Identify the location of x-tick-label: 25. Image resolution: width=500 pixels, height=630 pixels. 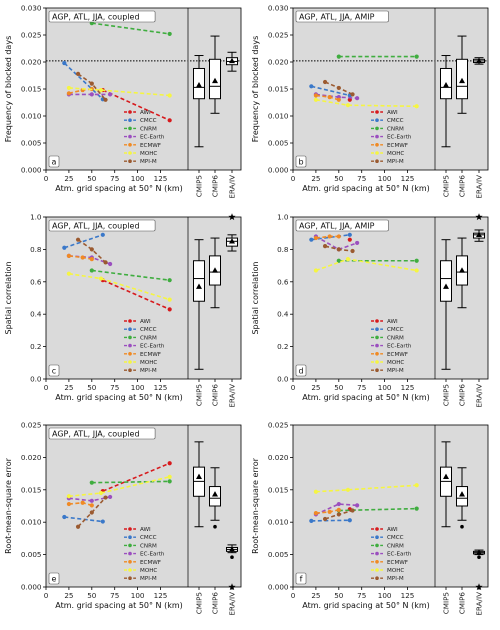
(315, 387).